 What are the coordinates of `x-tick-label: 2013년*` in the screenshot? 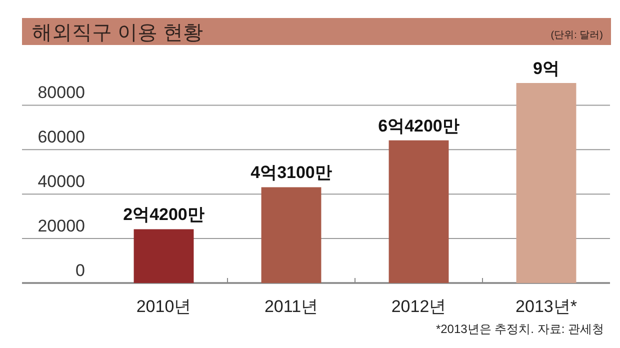 It's located at (547, 306).